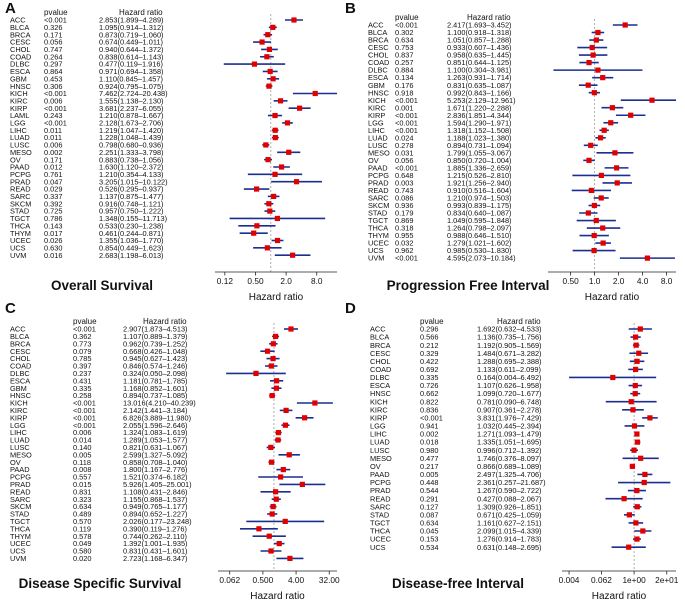 Image resolution: width=685 pixels, height=602 pixels. Describe the element at coordinates (479, 213) in the screenshot. I see `row-hazard-ratio: 0.834(0.640–1.087)` at that location.